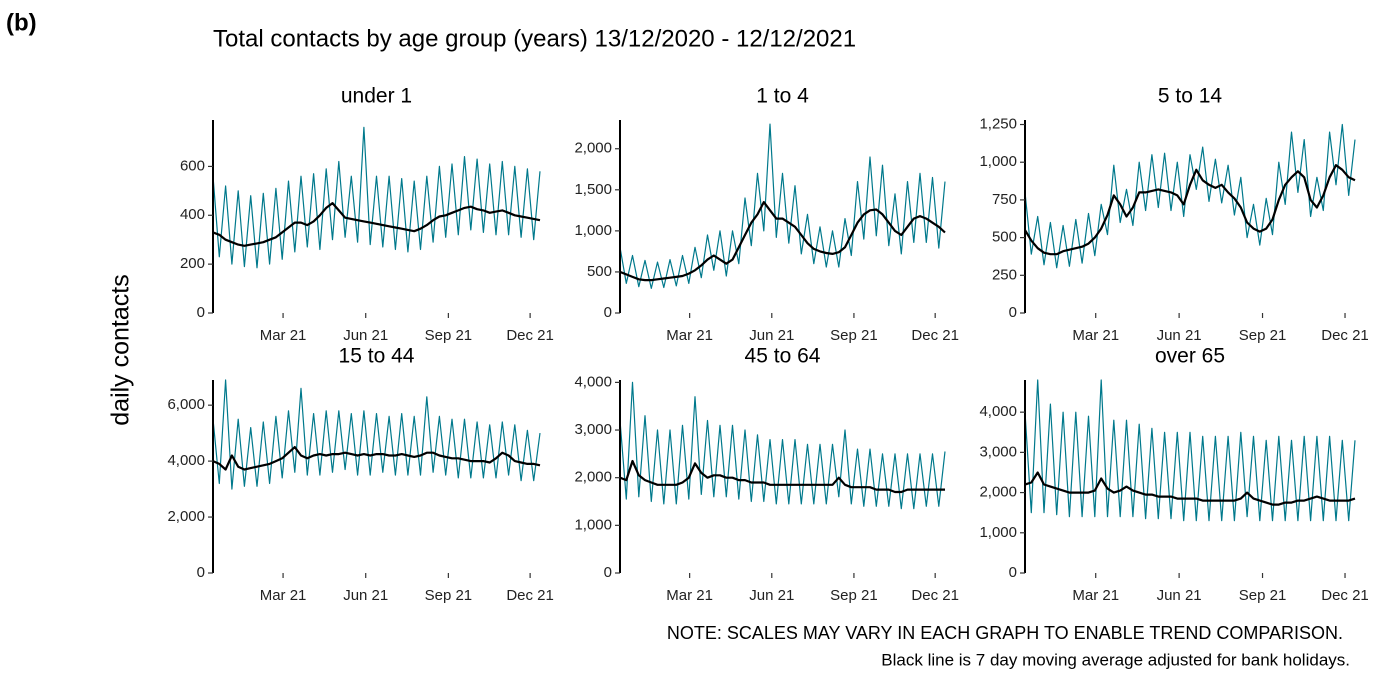 This screenshot has width=1376, height=675. Describe the element at coordinates (21, 22) in the screenshot. I see `panel-label: (b)` at that location.